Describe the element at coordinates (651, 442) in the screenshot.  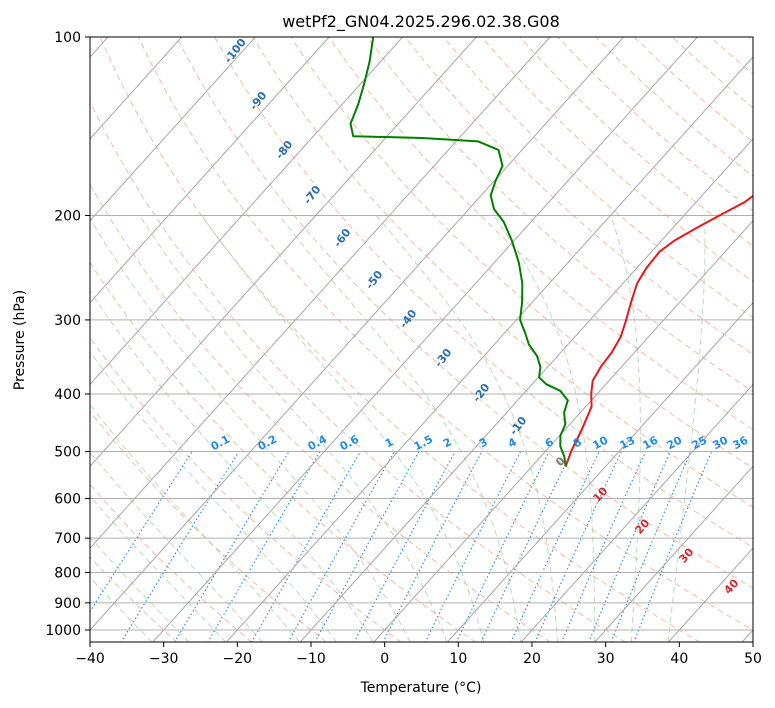
I see `mixing-ratio-label: 16` at that location.